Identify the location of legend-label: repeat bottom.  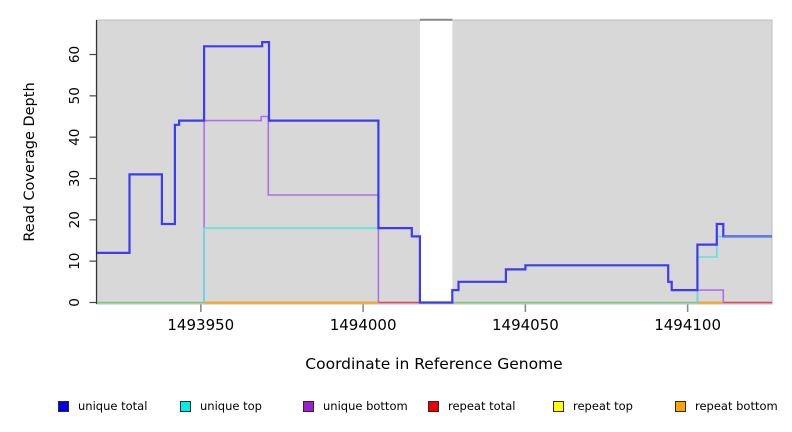
(736, 406).